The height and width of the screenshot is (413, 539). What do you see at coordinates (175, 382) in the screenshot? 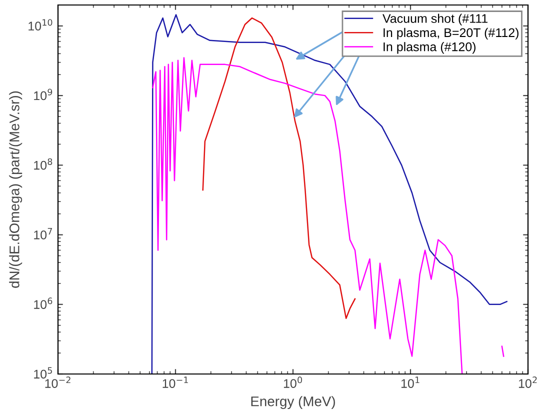
I see `x-tick-label: 10$^{−1}$` at bounding box center [175, 382].